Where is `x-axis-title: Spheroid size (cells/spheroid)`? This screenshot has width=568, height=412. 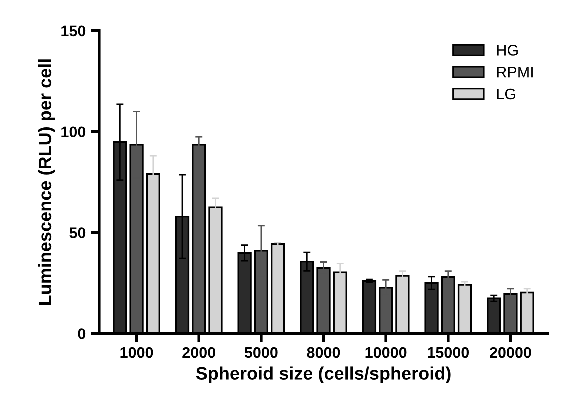 x-axis-title: Spheroid size (cells/spheroid) is located at coordinates (323, 375).